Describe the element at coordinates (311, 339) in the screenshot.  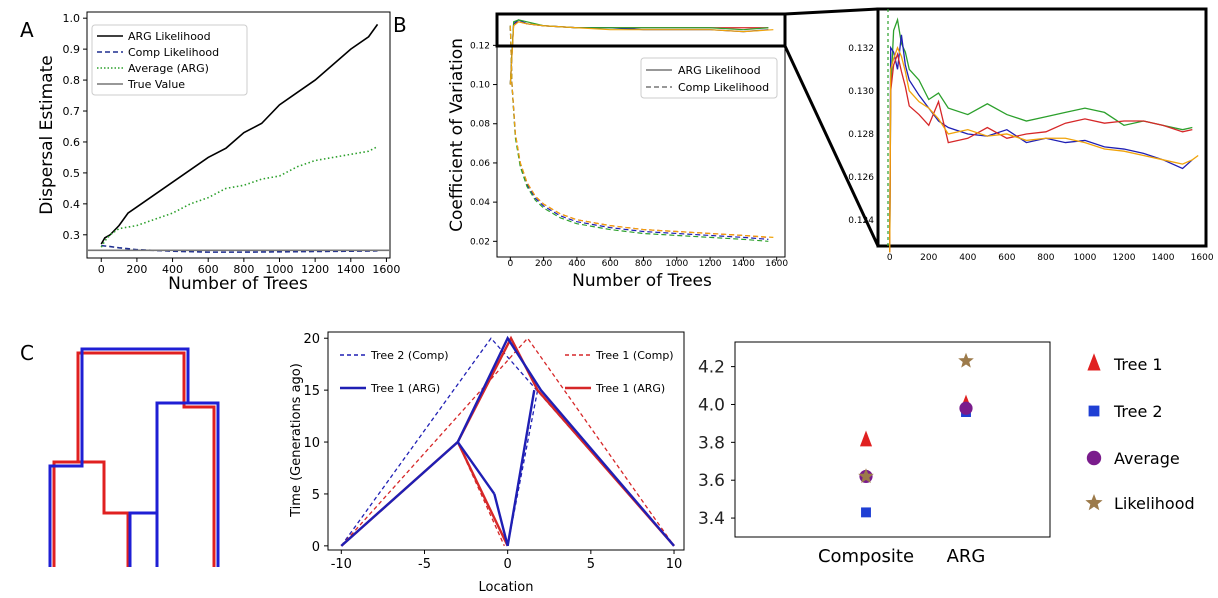
I see `chart-c-middle-ytick-label-4: 20` at that location.